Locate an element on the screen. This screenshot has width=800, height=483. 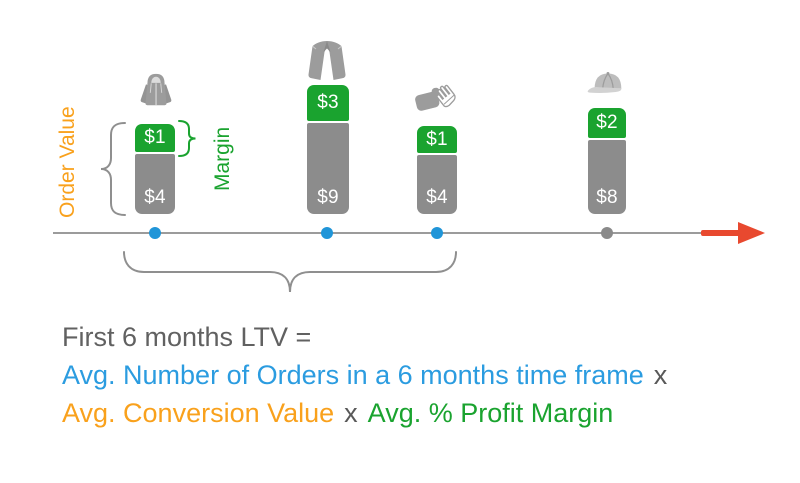
bar1-order-value: $4 is located at coordinates (155, 197).